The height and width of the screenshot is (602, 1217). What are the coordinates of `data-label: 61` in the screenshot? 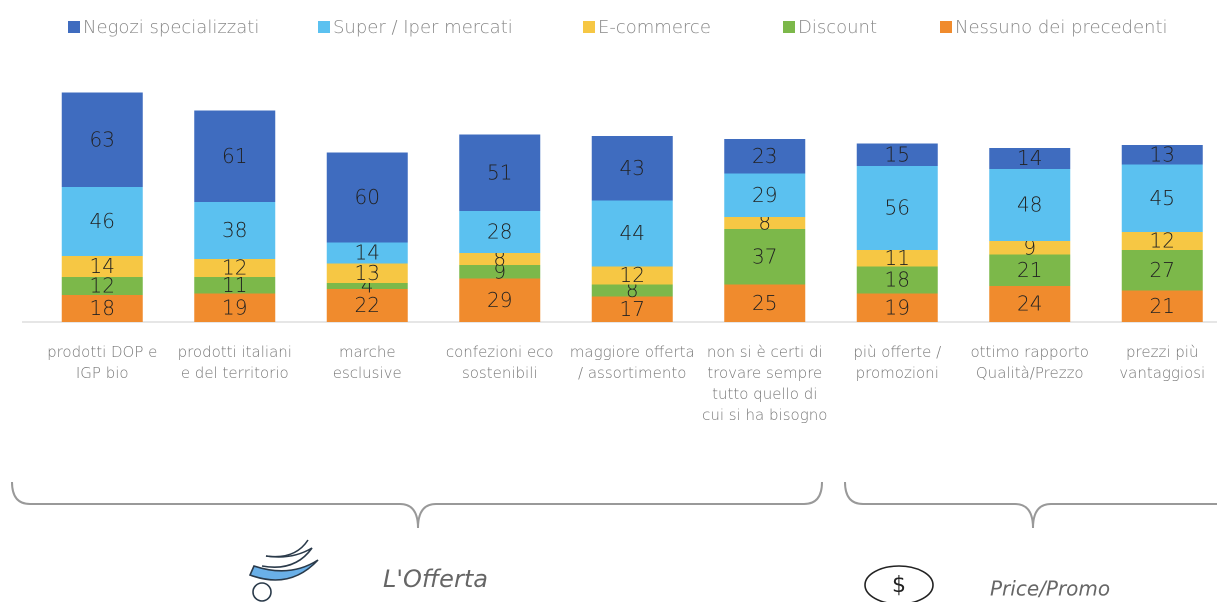 It's located at (234, 156).